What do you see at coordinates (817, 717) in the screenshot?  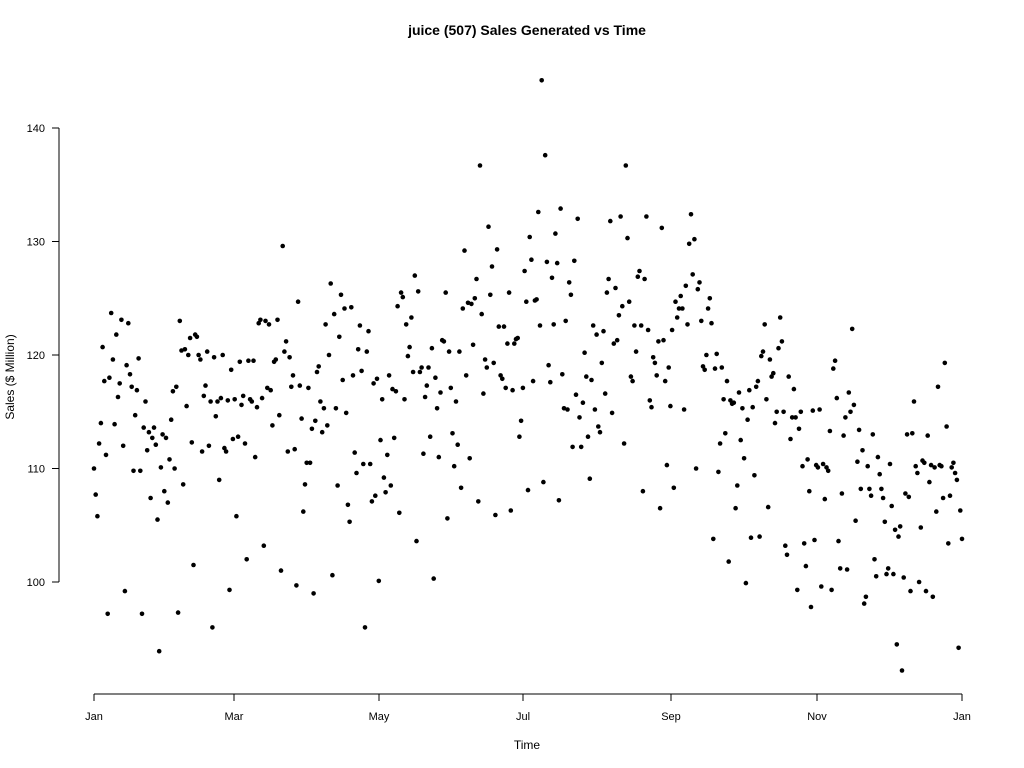 I see `x-tick-label: Nov` at bounding box center [817, 717].